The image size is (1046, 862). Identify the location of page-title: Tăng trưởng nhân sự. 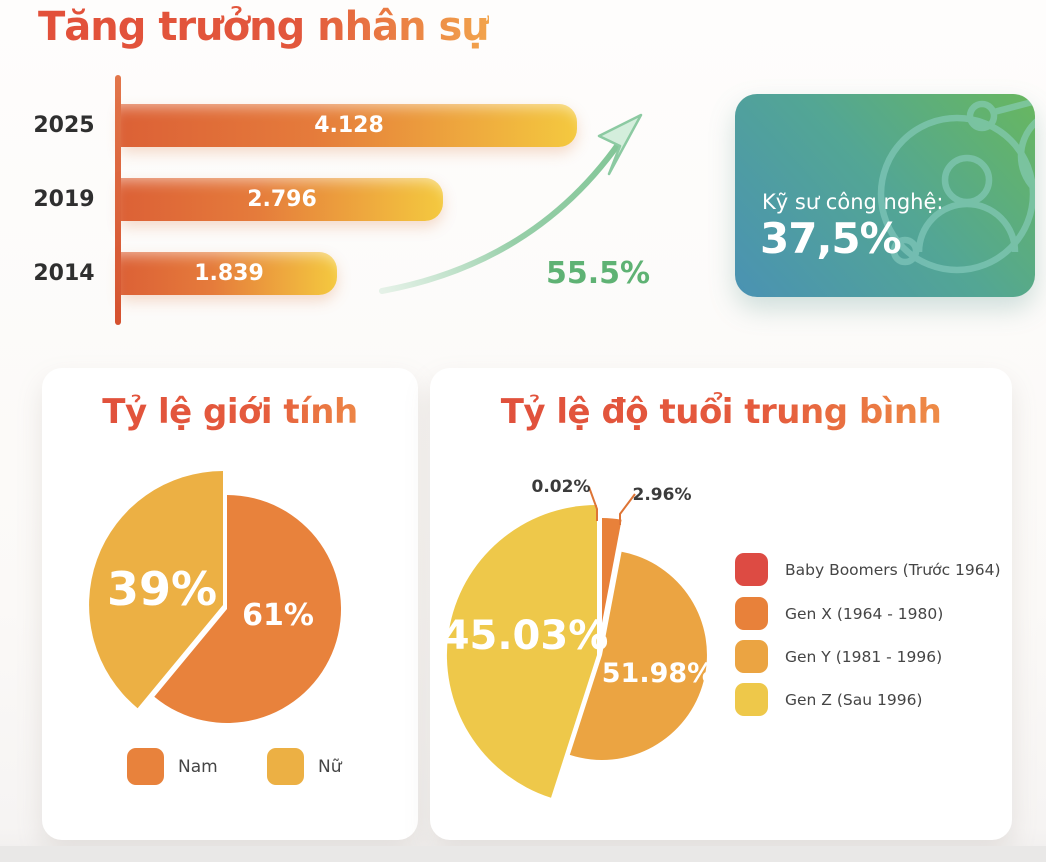
(264, 27).